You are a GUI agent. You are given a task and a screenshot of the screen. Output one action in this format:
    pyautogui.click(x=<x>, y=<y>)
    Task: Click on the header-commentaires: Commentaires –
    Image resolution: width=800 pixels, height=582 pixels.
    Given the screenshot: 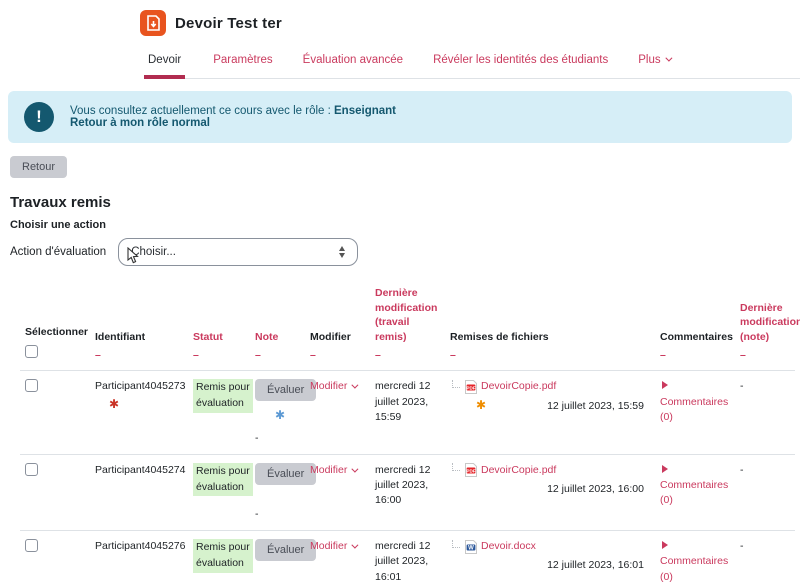 What is the action you would take?
    pyautogui.click(x=695, y=326)
    